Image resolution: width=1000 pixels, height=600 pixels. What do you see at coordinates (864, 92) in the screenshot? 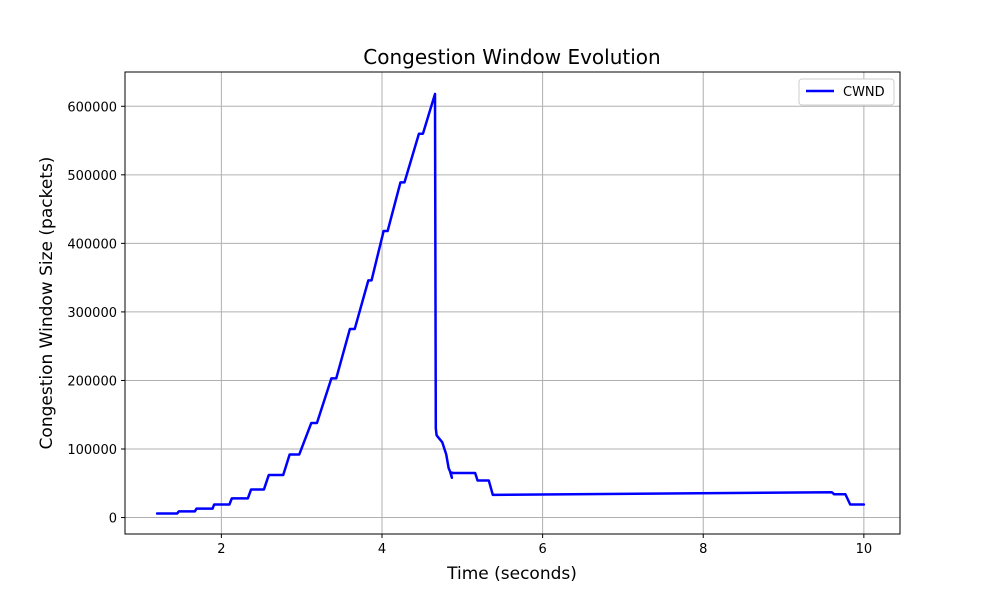
I see `legend-label-cwnd: CWND` at bounding box center [864, 92].